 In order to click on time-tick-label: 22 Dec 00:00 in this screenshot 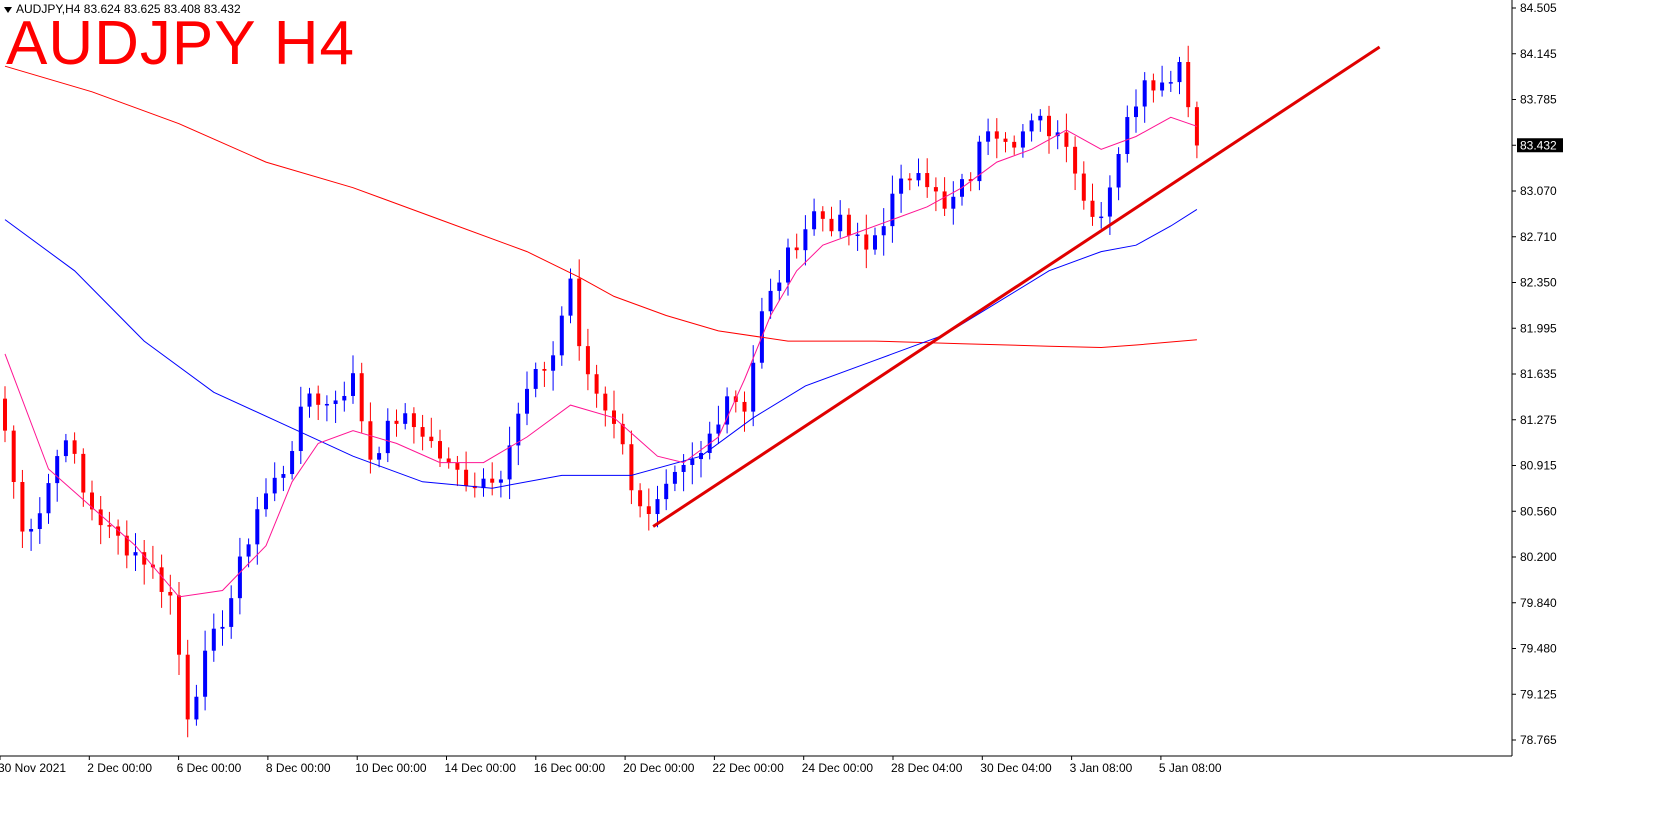, I will do `click(748, 768)`.